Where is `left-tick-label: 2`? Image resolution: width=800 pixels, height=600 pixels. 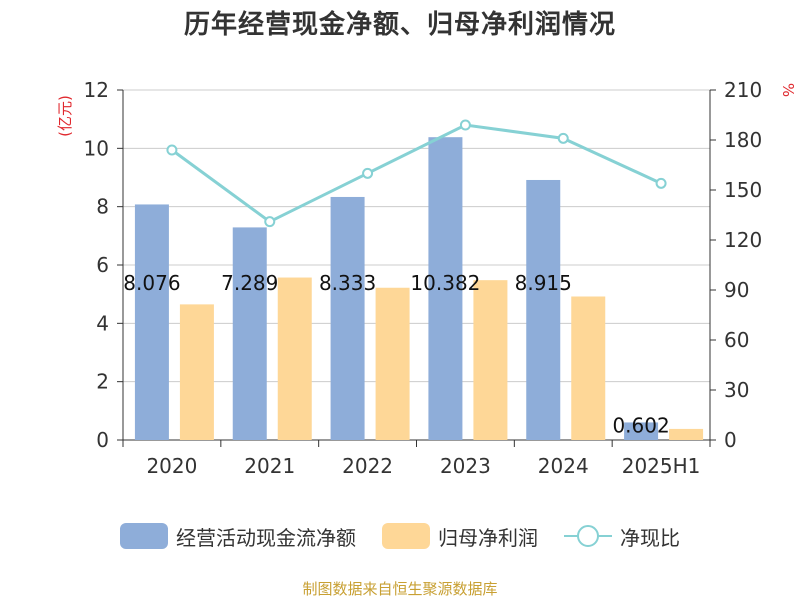 left-tick-label: 2 is located at coordinates (102, 382).